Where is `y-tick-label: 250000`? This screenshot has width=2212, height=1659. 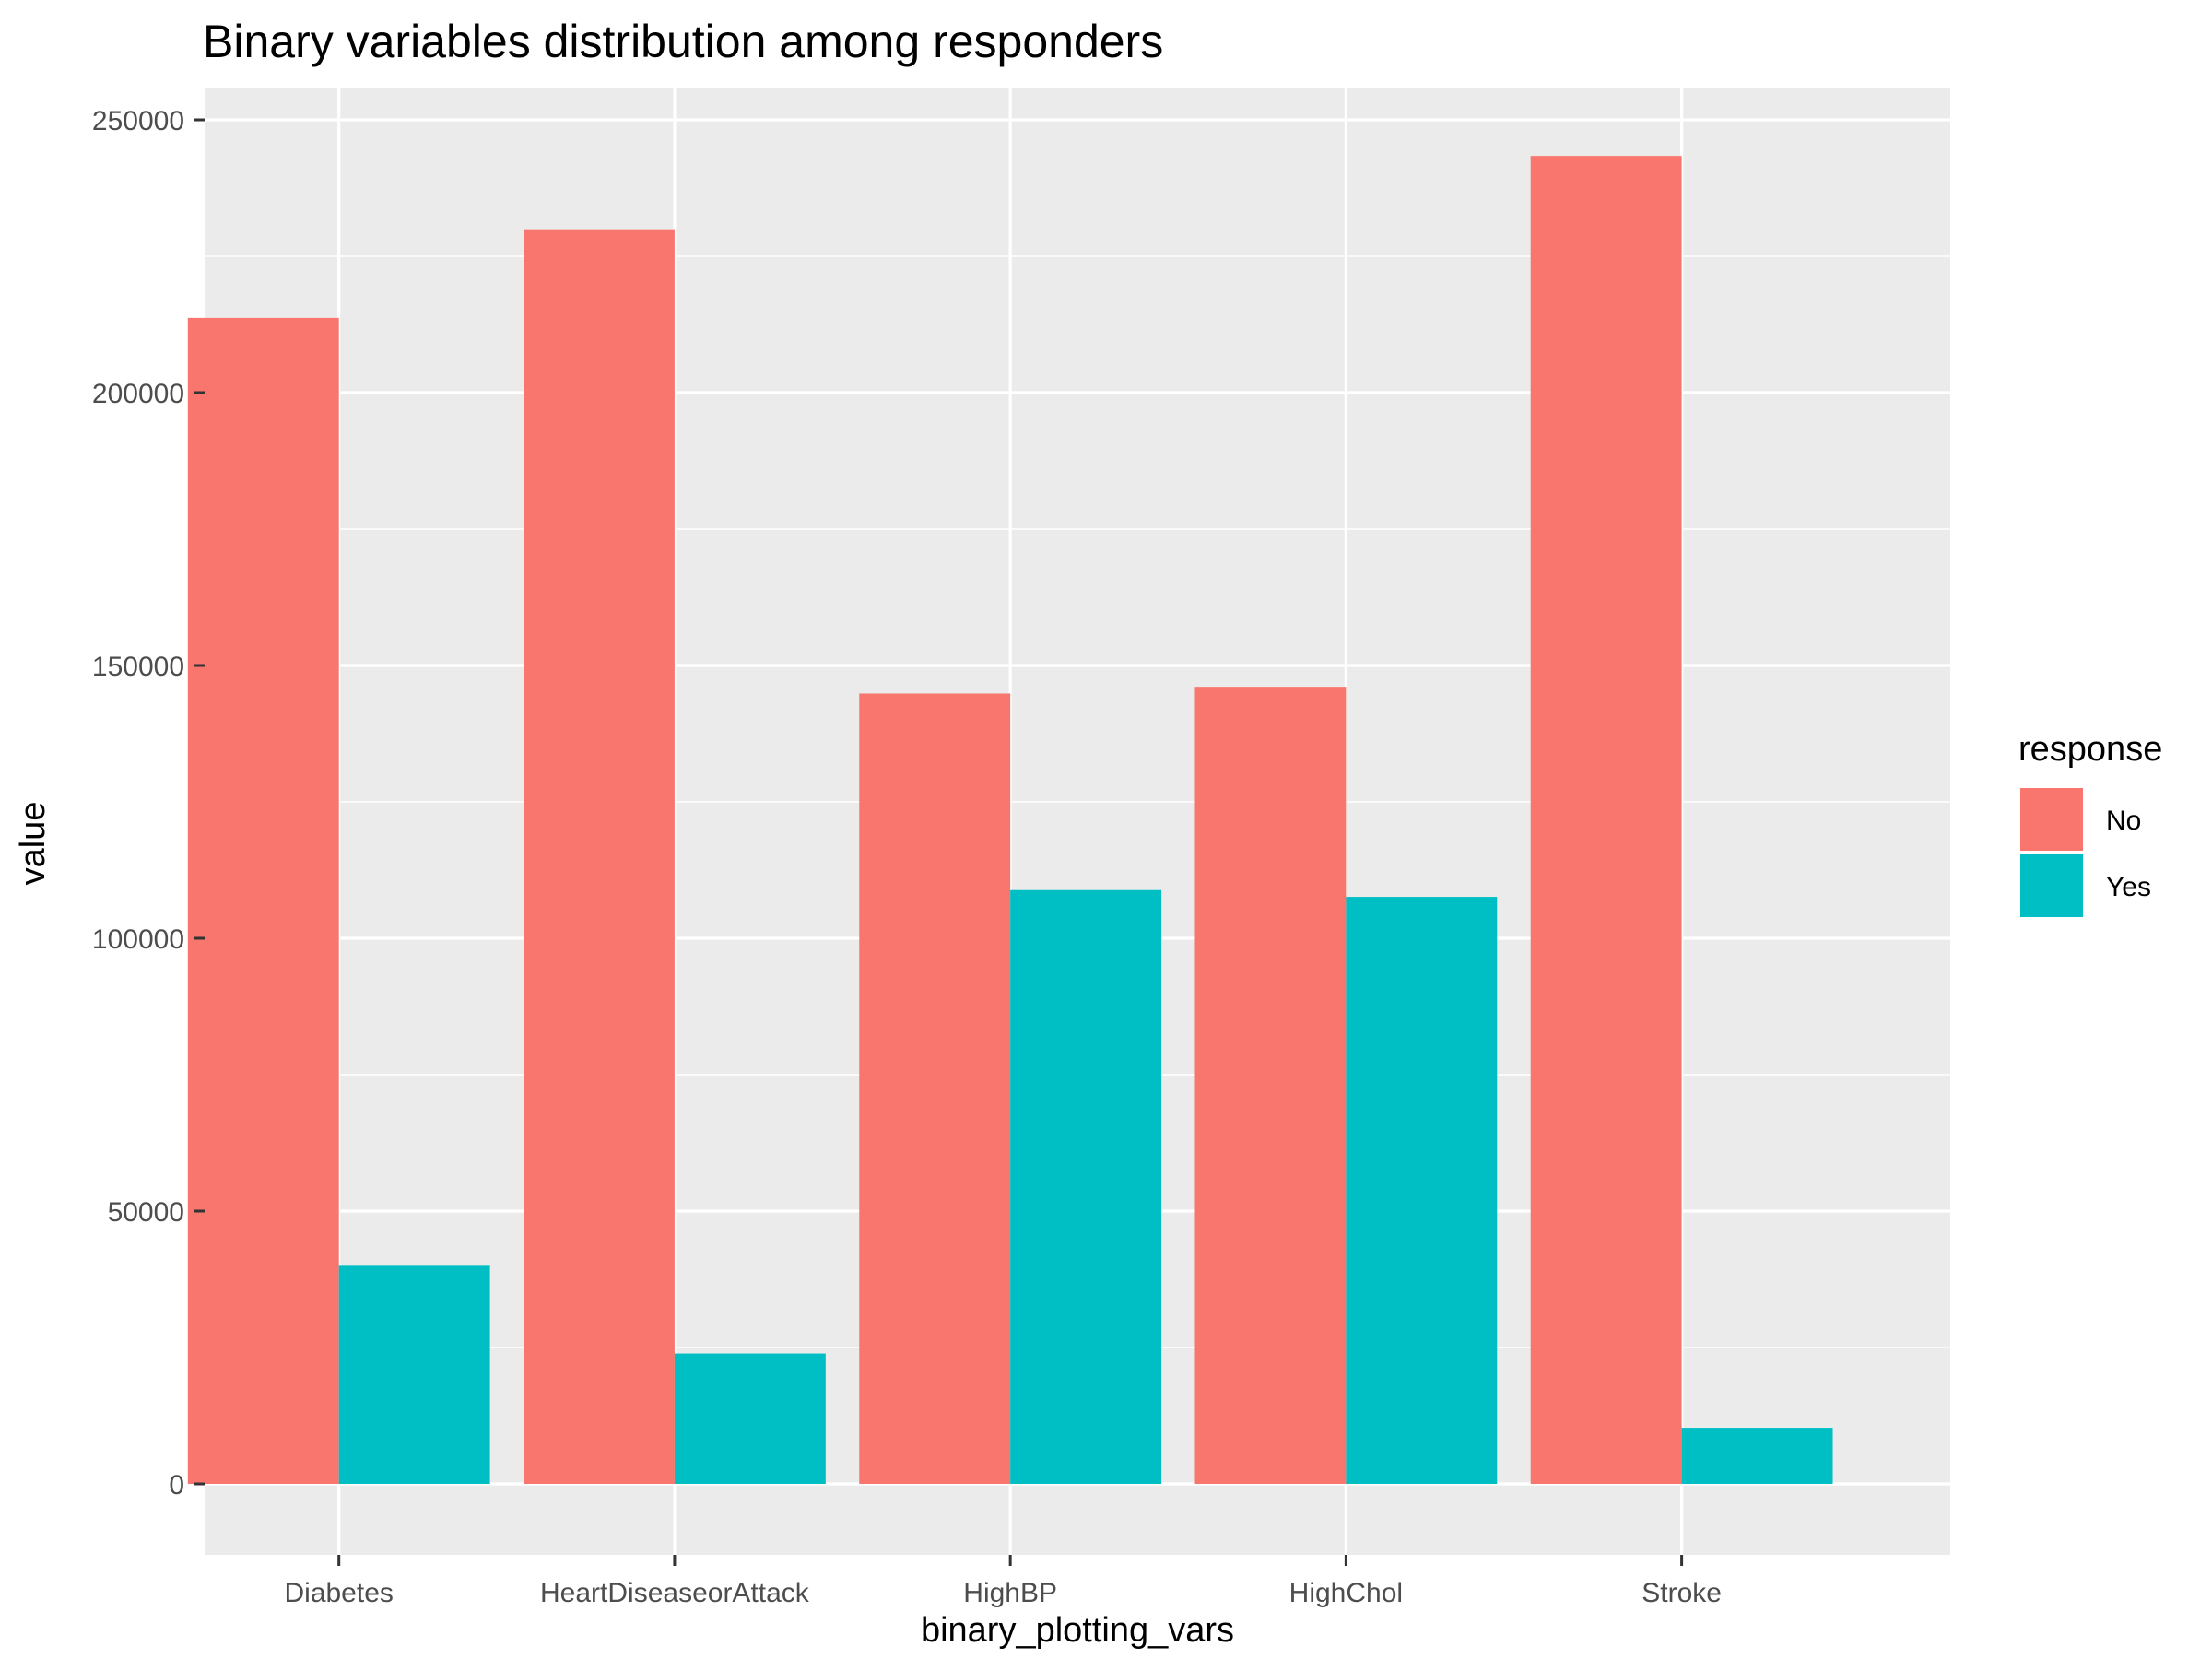
y-tick-label: 250000 is located at coordinates (138, 121).